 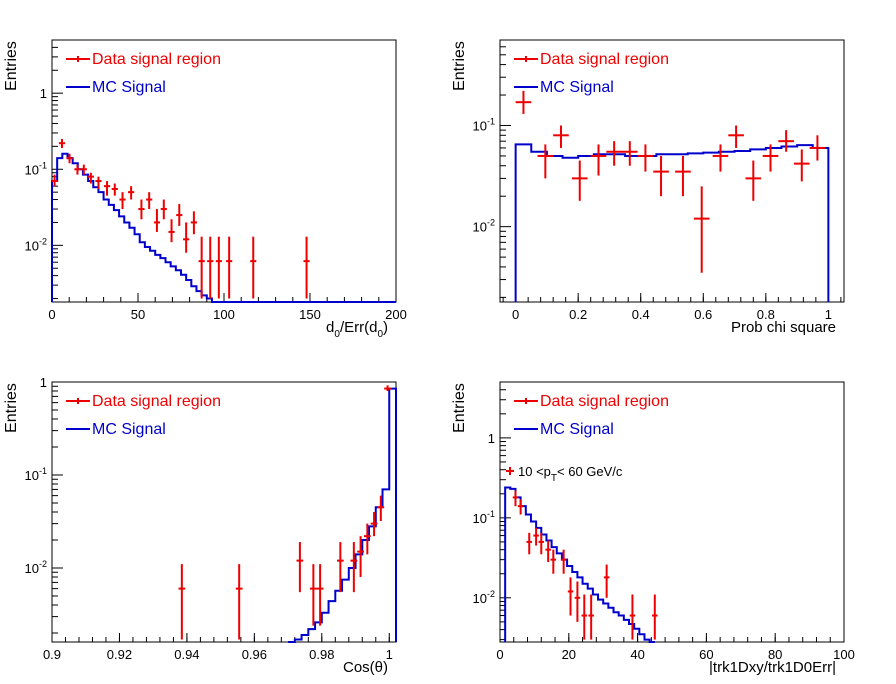 I want to click on x-tick-label: 0.4, so click(x=641, y=314).